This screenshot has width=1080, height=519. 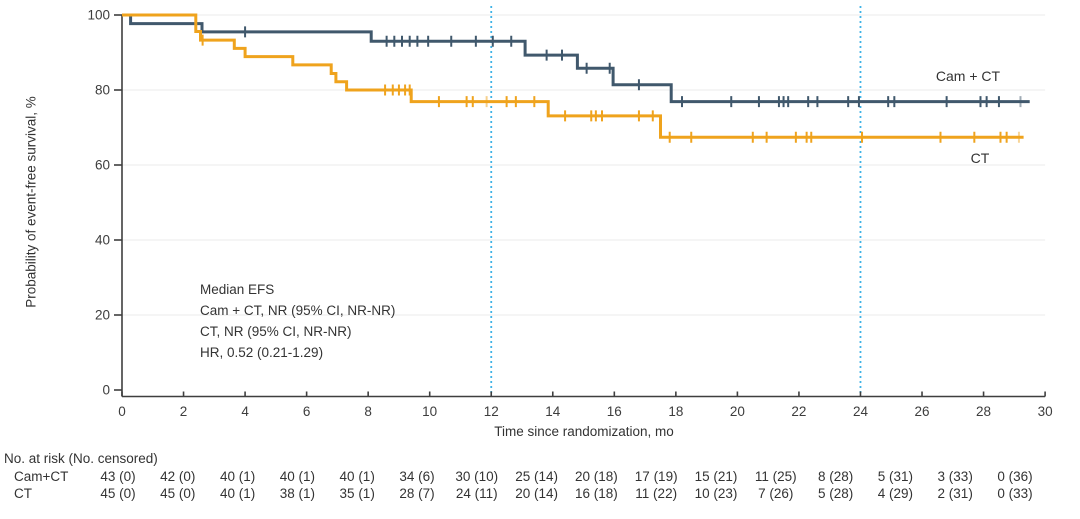 I want to click on y-tick-label-100: 100, so click(x=98, y=15).